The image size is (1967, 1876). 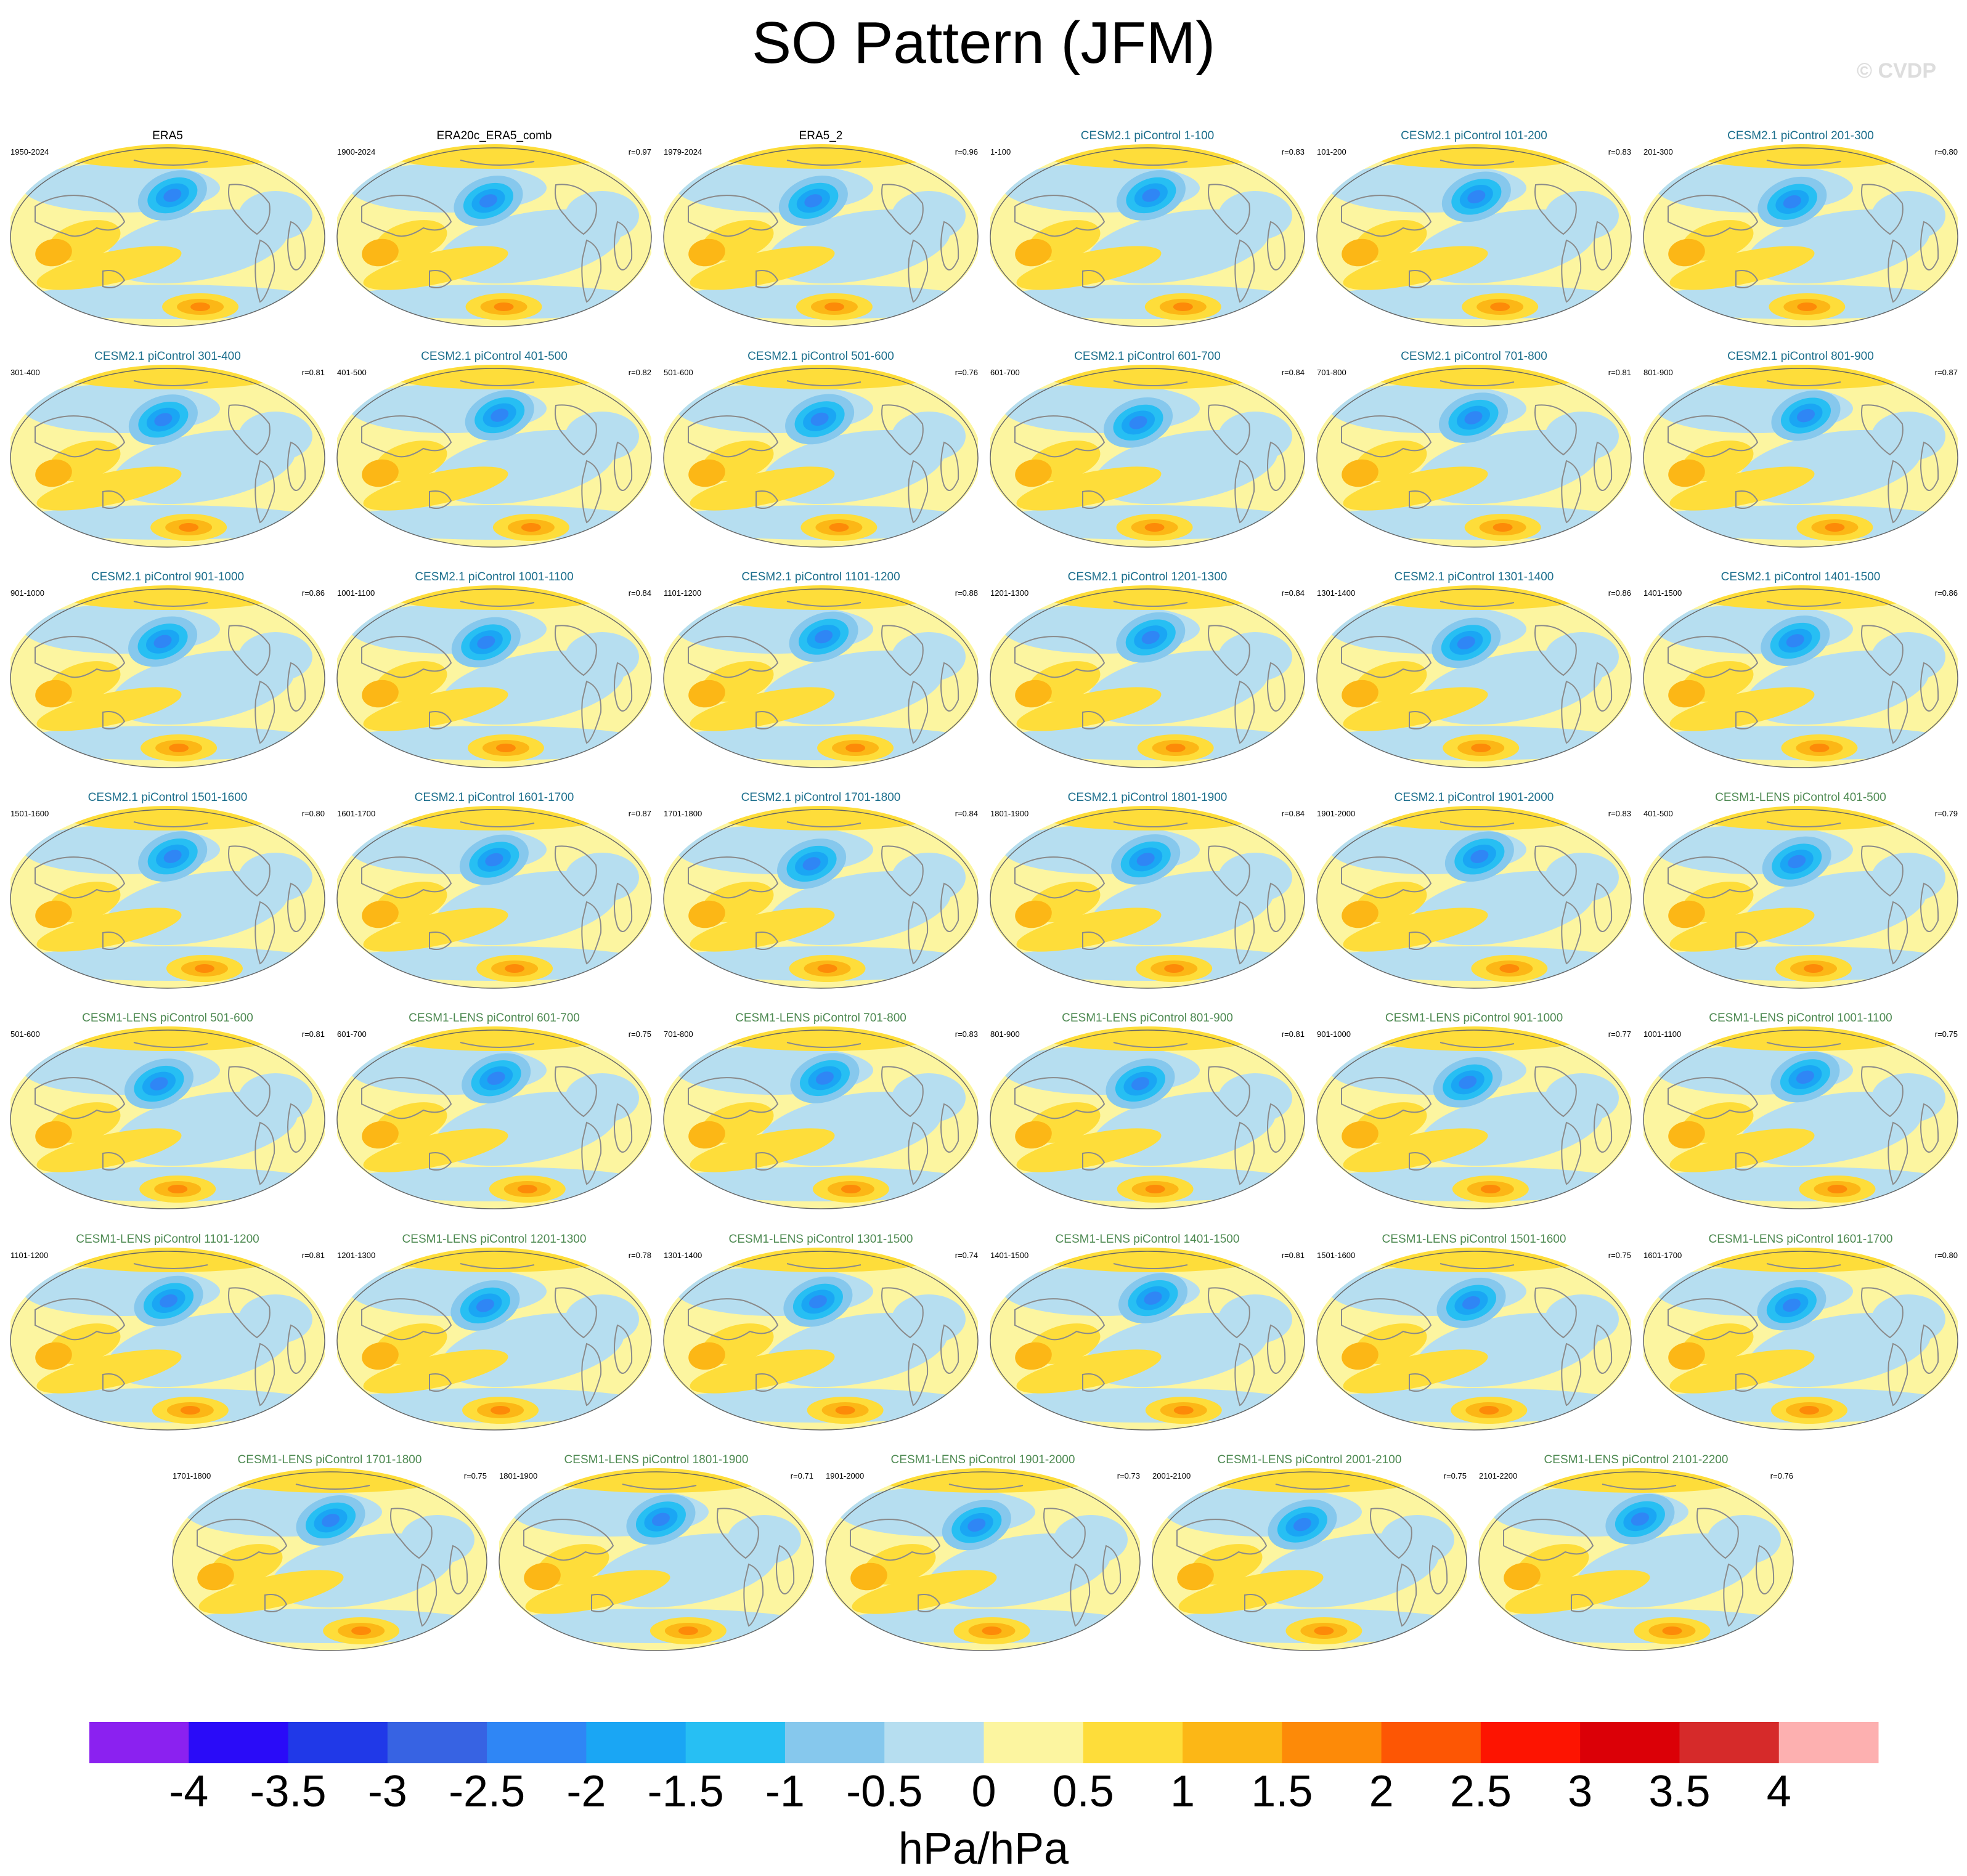 I want to click on panel-title: CESM2.1 piControl 701-800, so click(x=1474, y=356).